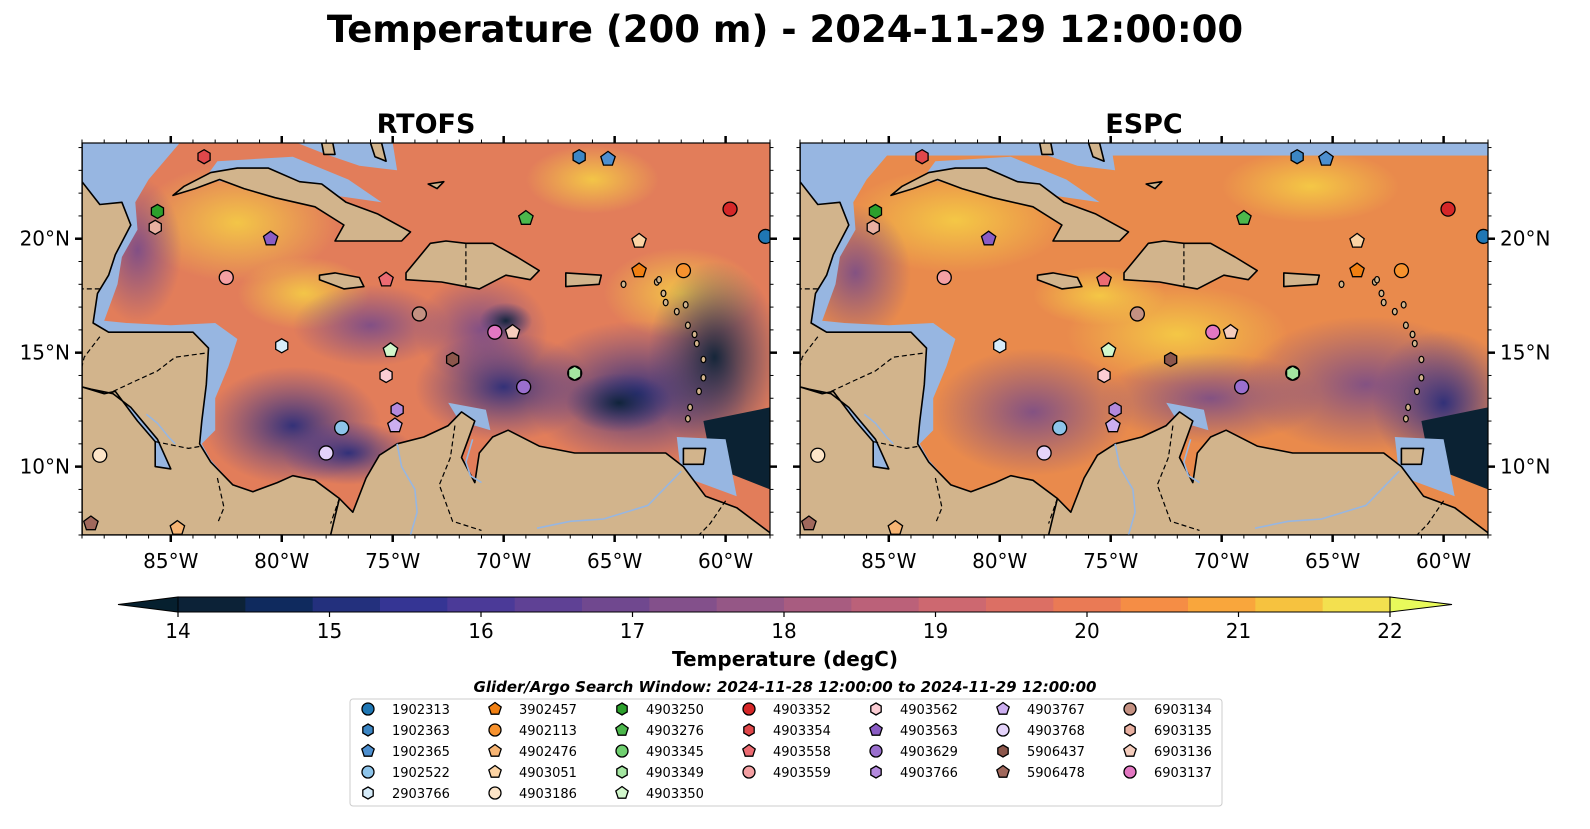 The width and height of the screenshot is (1590, 829). Describe the element at coordinates (1056, 773) in the screenshot. I see `legend-label: 5906478` at that location.